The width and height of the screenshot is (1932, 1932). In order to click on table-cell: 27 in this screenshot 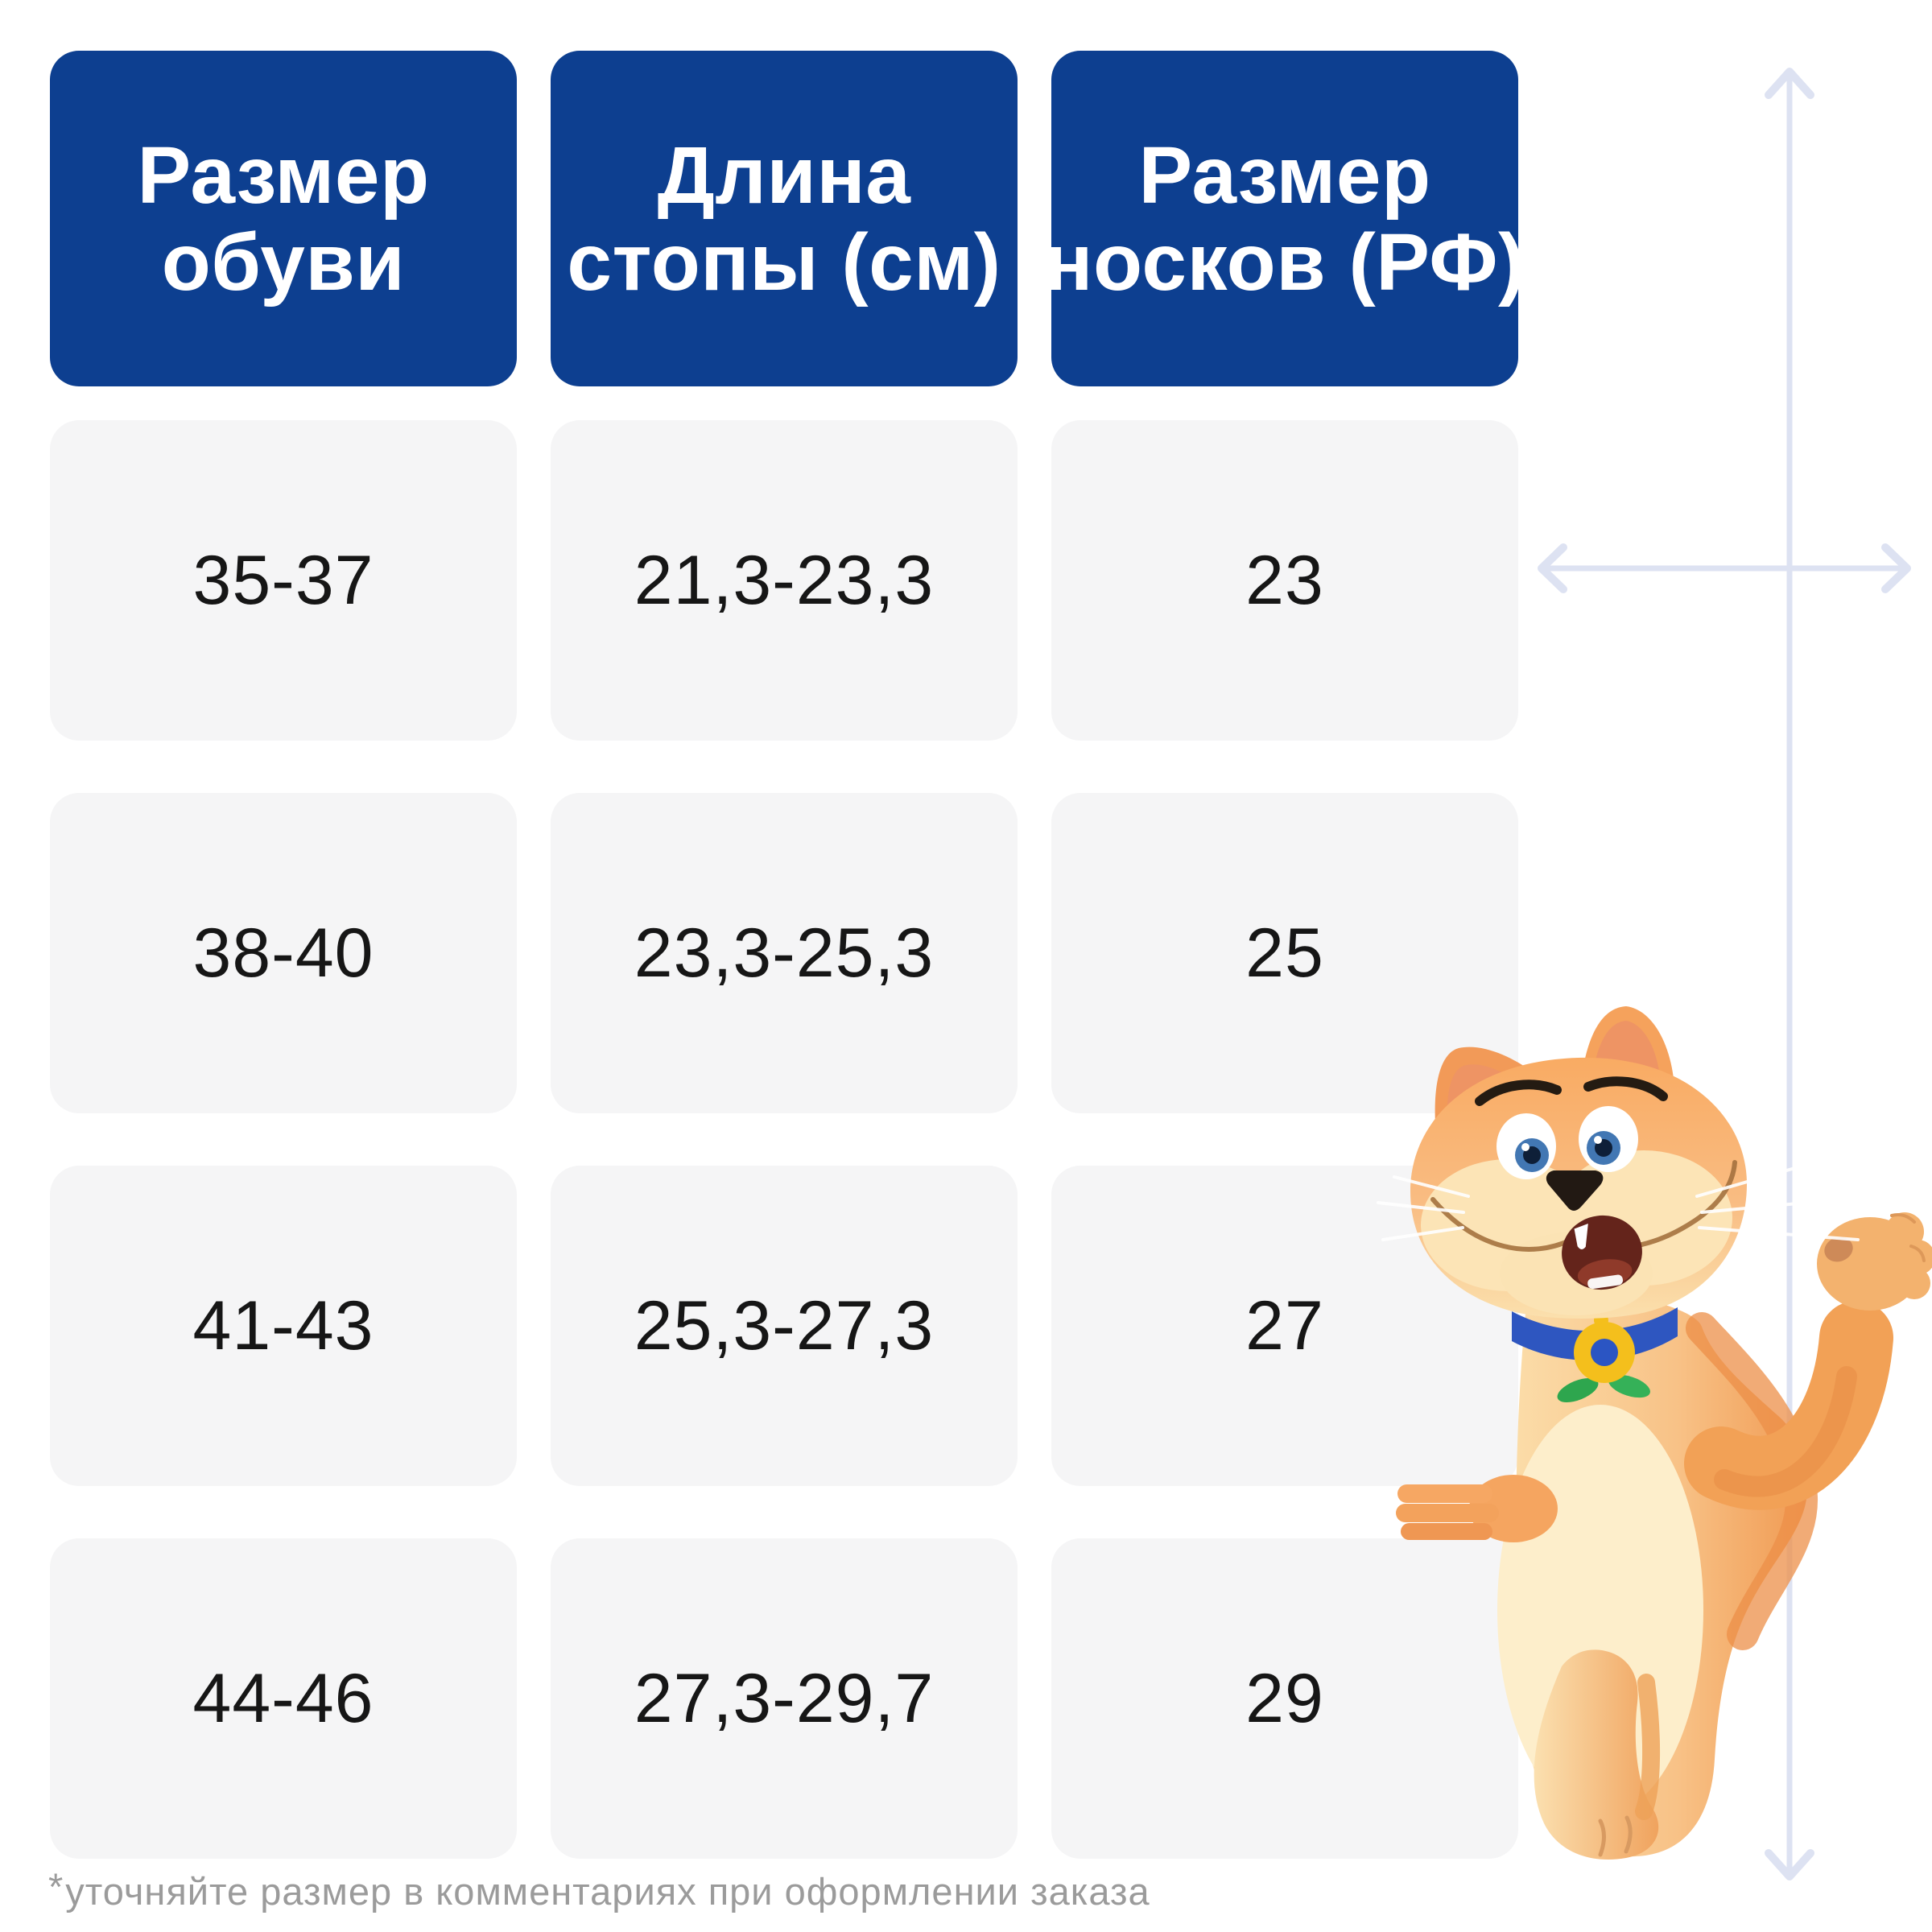, I will do `click(1284, 1326)`.